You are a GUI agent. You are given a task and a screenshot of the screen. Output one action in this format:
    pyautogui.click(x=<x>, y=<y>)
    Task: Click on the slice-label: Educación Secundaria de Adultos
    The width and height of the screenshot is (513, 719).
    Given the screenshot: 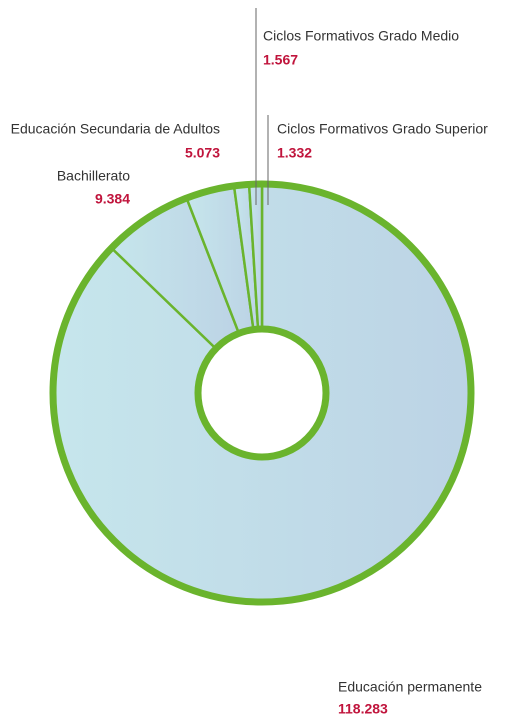 What is the action you would take?
    pyautogui.click(x=115, y=129)
    